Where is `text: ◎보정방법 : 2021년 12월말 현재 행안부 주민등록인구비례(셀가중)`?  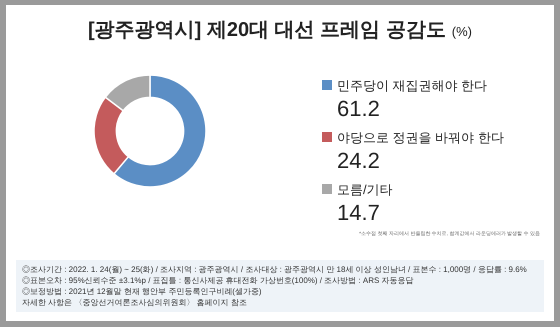 text: ◎보정방법 : 2021년 12월말 현재 행안부 주민등록인구비례(셀가중) is located at coordinates (142, 291).